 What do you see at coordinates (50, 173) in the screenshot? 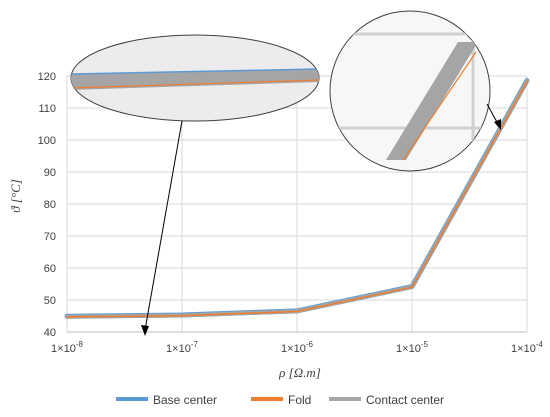
I see `y-tick-label: 90` at bounding box center [50, 173].